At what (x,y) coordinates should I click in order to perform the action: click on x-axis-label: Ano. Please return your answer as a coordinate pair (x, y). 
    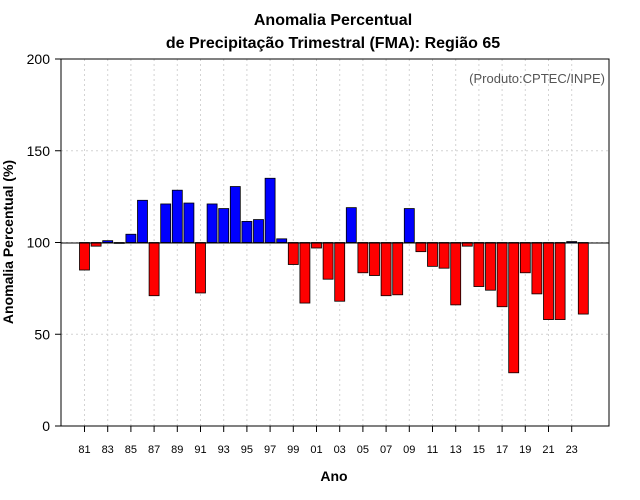
    Looking at the image, I should click on (333, 476).